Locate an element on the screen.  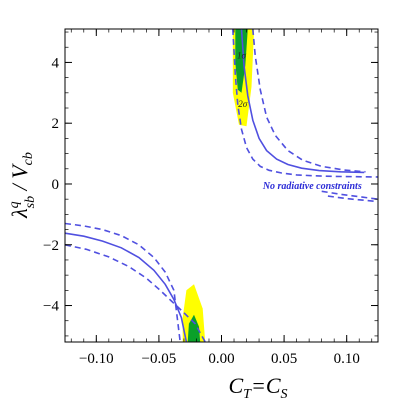
annotation-no-radiative-constraints: No radiative constraints is located at coordinates (312, 186).